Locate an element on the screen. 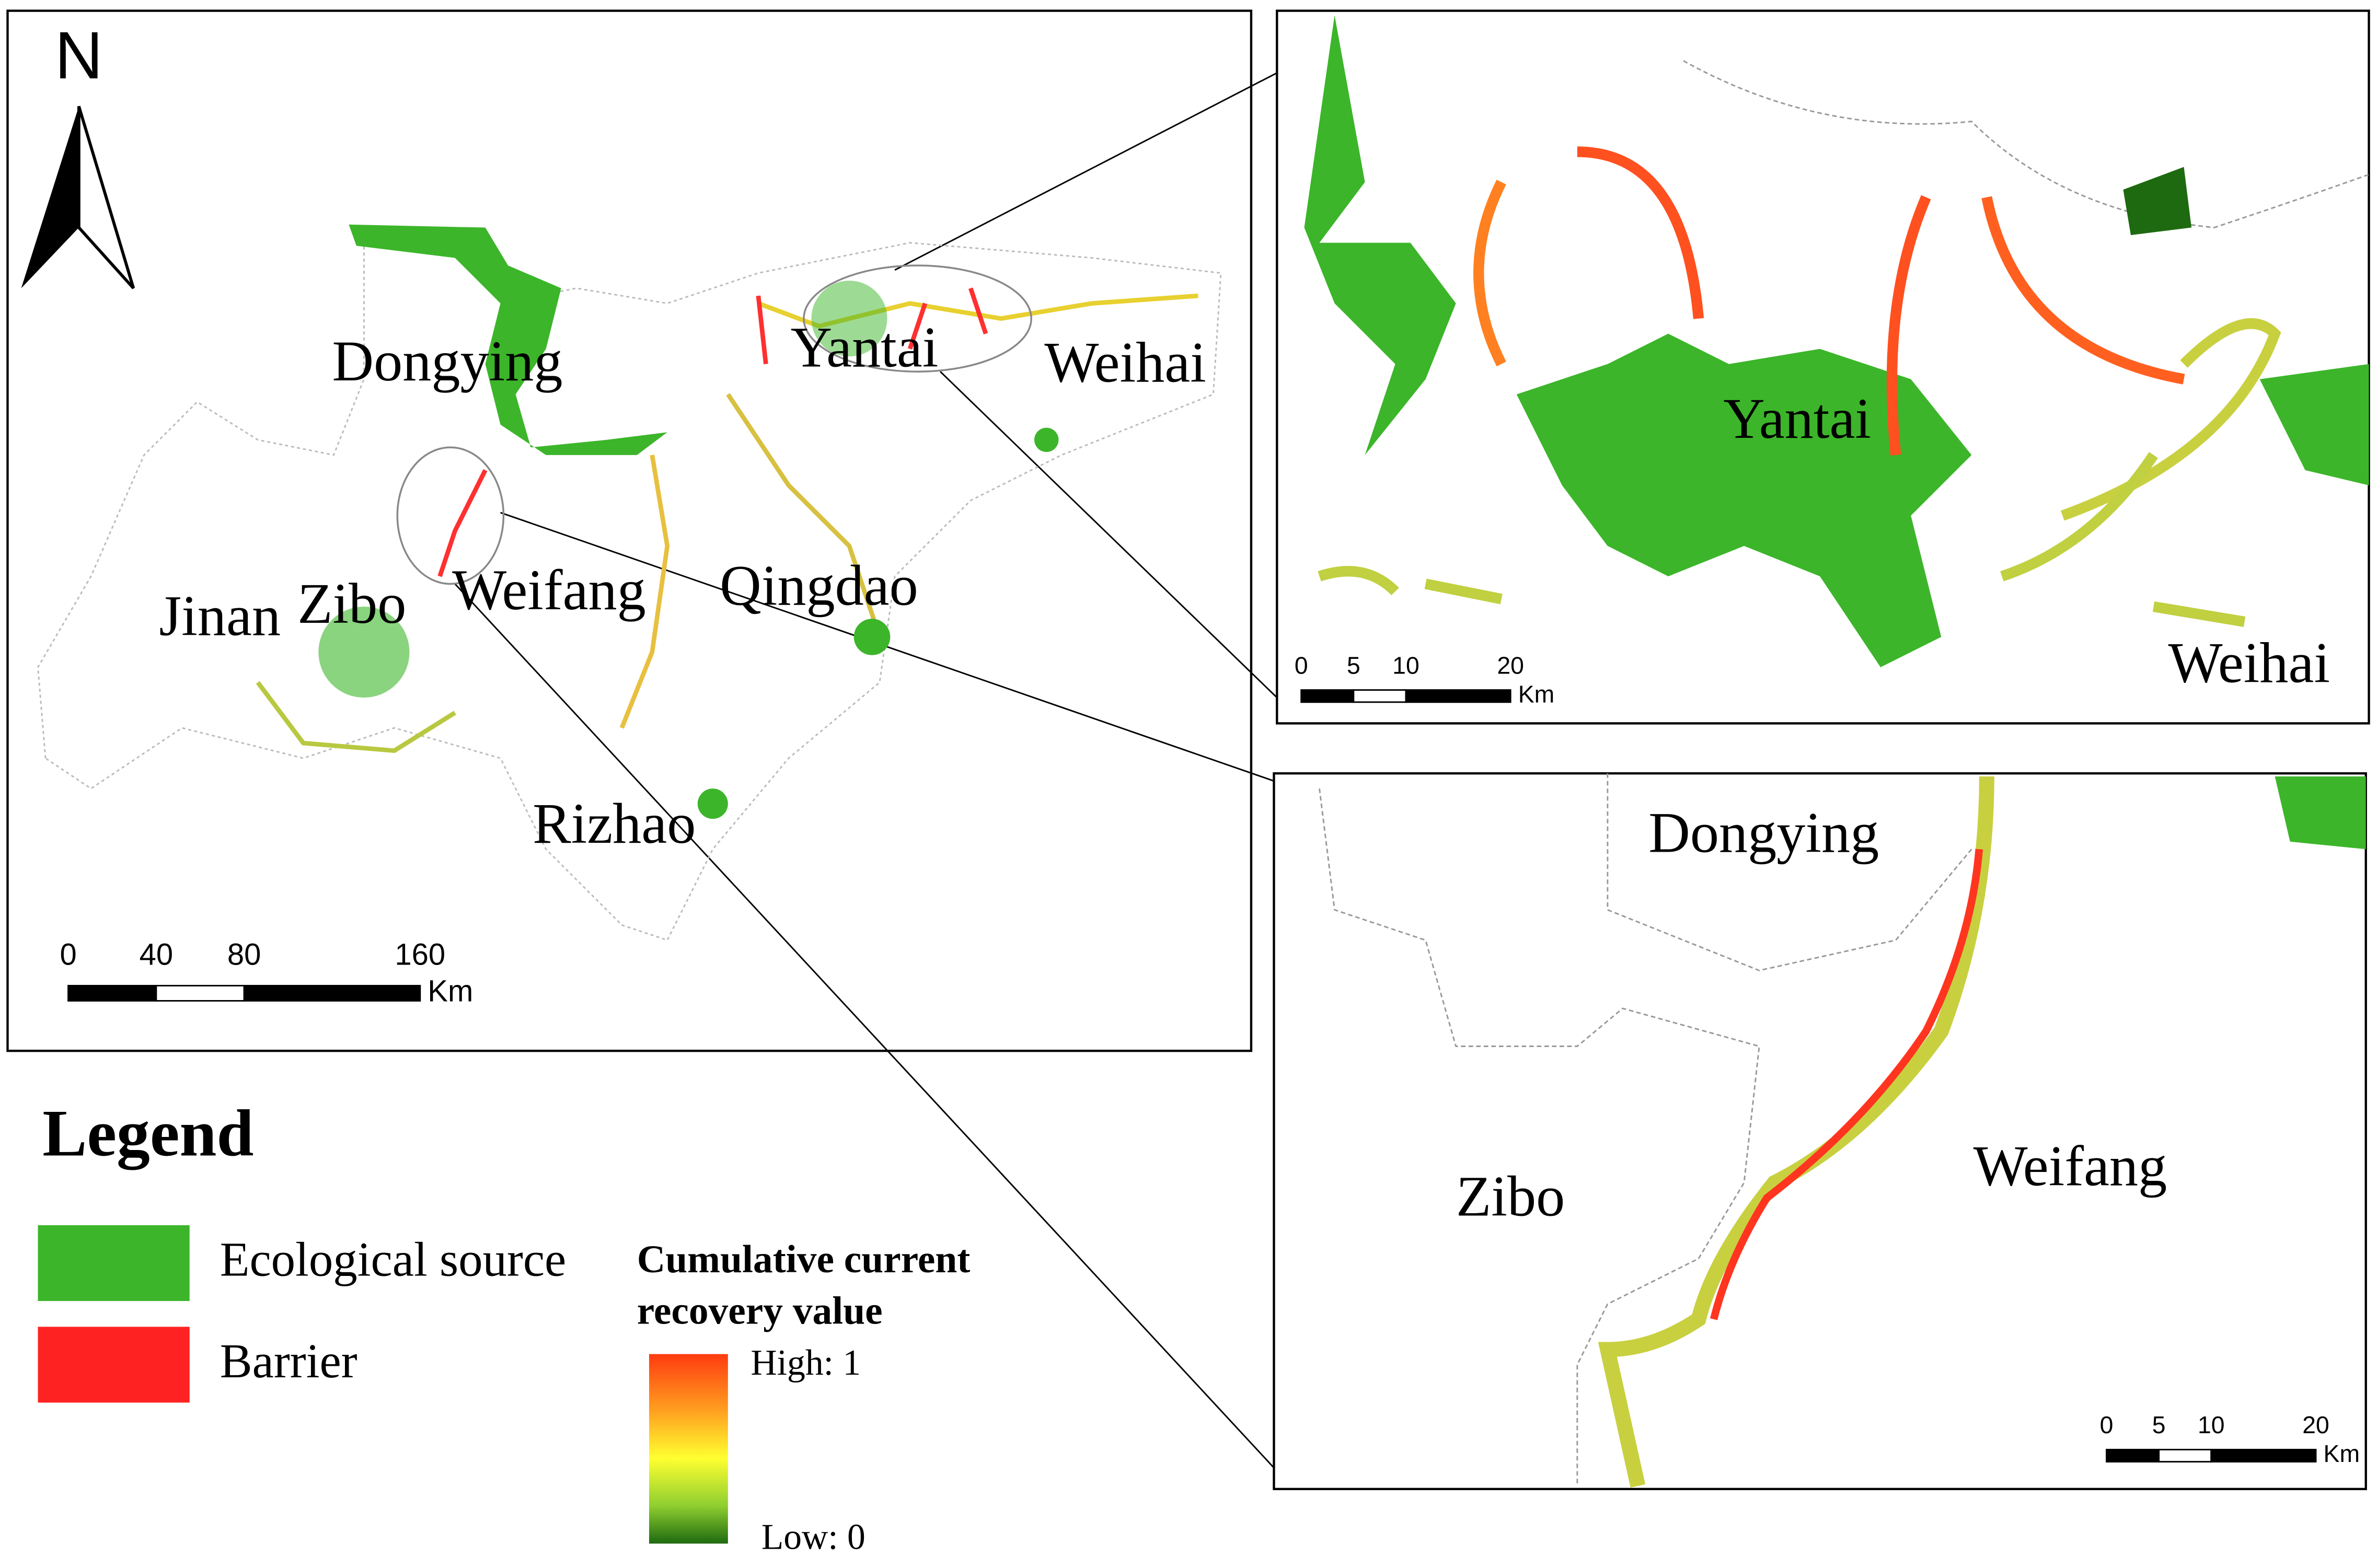 Image resolution: width=2378 pixels, height=1568 pixels. legend-label: Barrier is located at coordinates (288, 1361).